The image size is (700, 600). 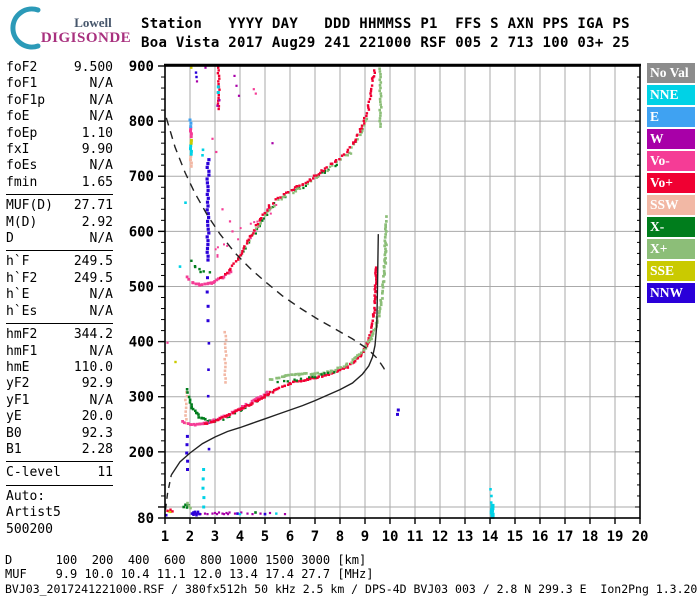 I want to click on svg-text: 200, so click(x=141, y=453).